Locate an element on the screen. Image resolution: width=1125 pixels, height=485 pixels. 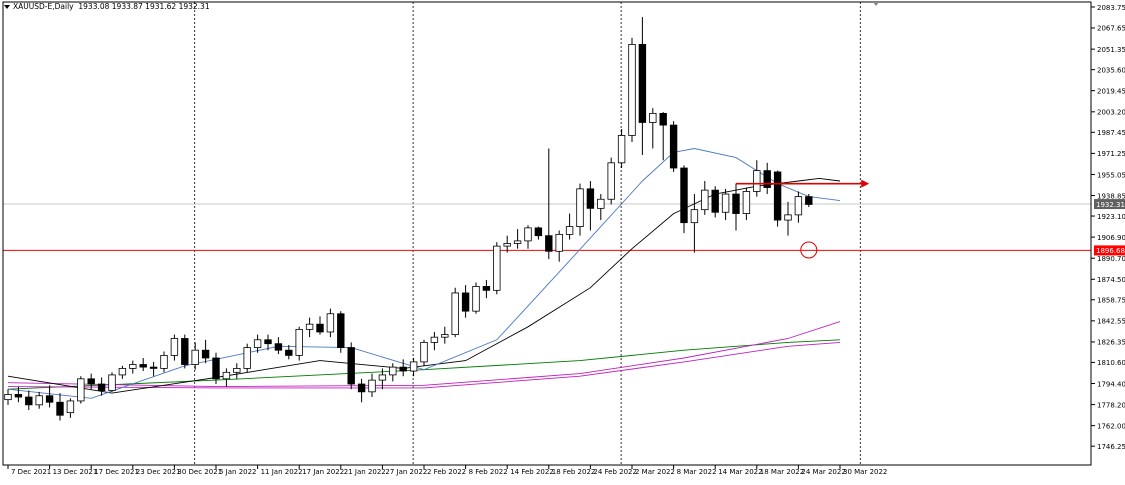
y-tick-label: 1955.05 is located at coordinates (1111, 175).